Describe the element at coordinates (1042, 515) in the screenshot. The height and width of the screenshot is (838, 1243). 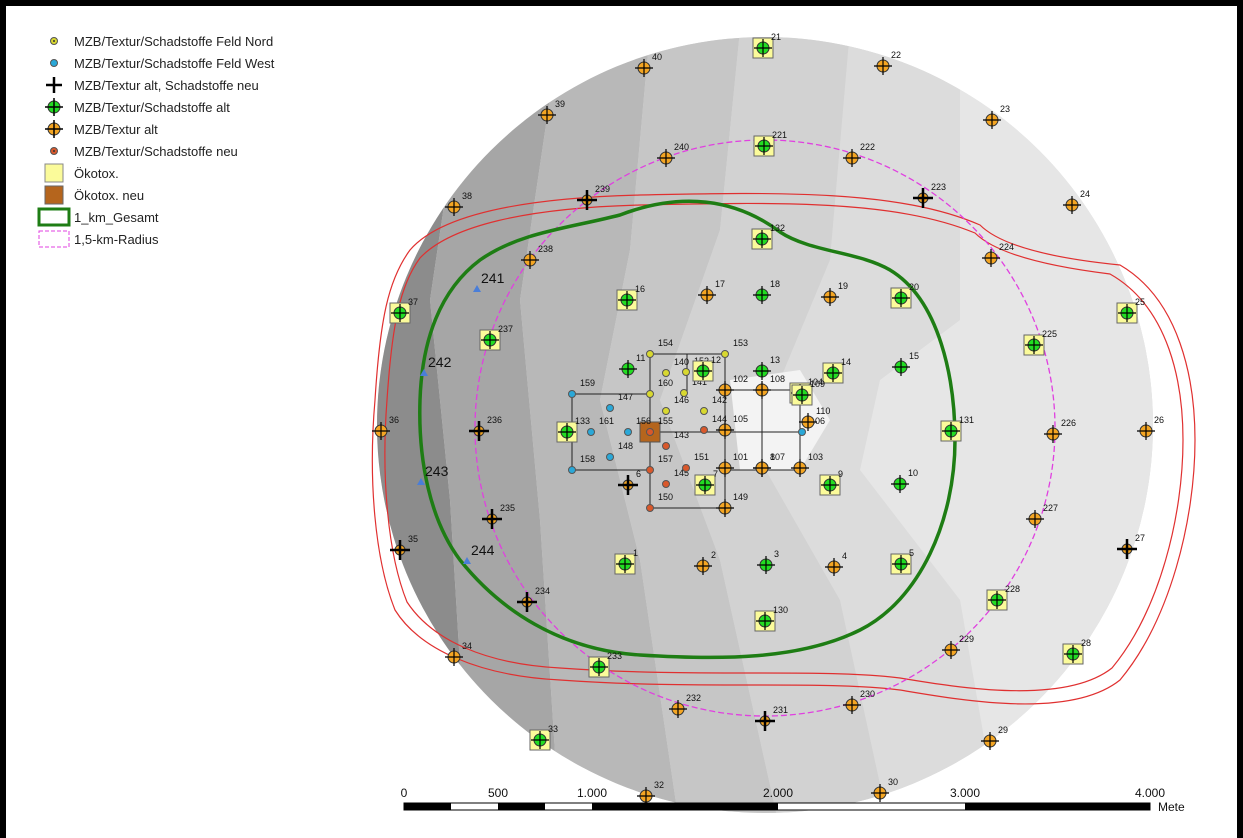
I see `sample-point-227: 227` at that location.